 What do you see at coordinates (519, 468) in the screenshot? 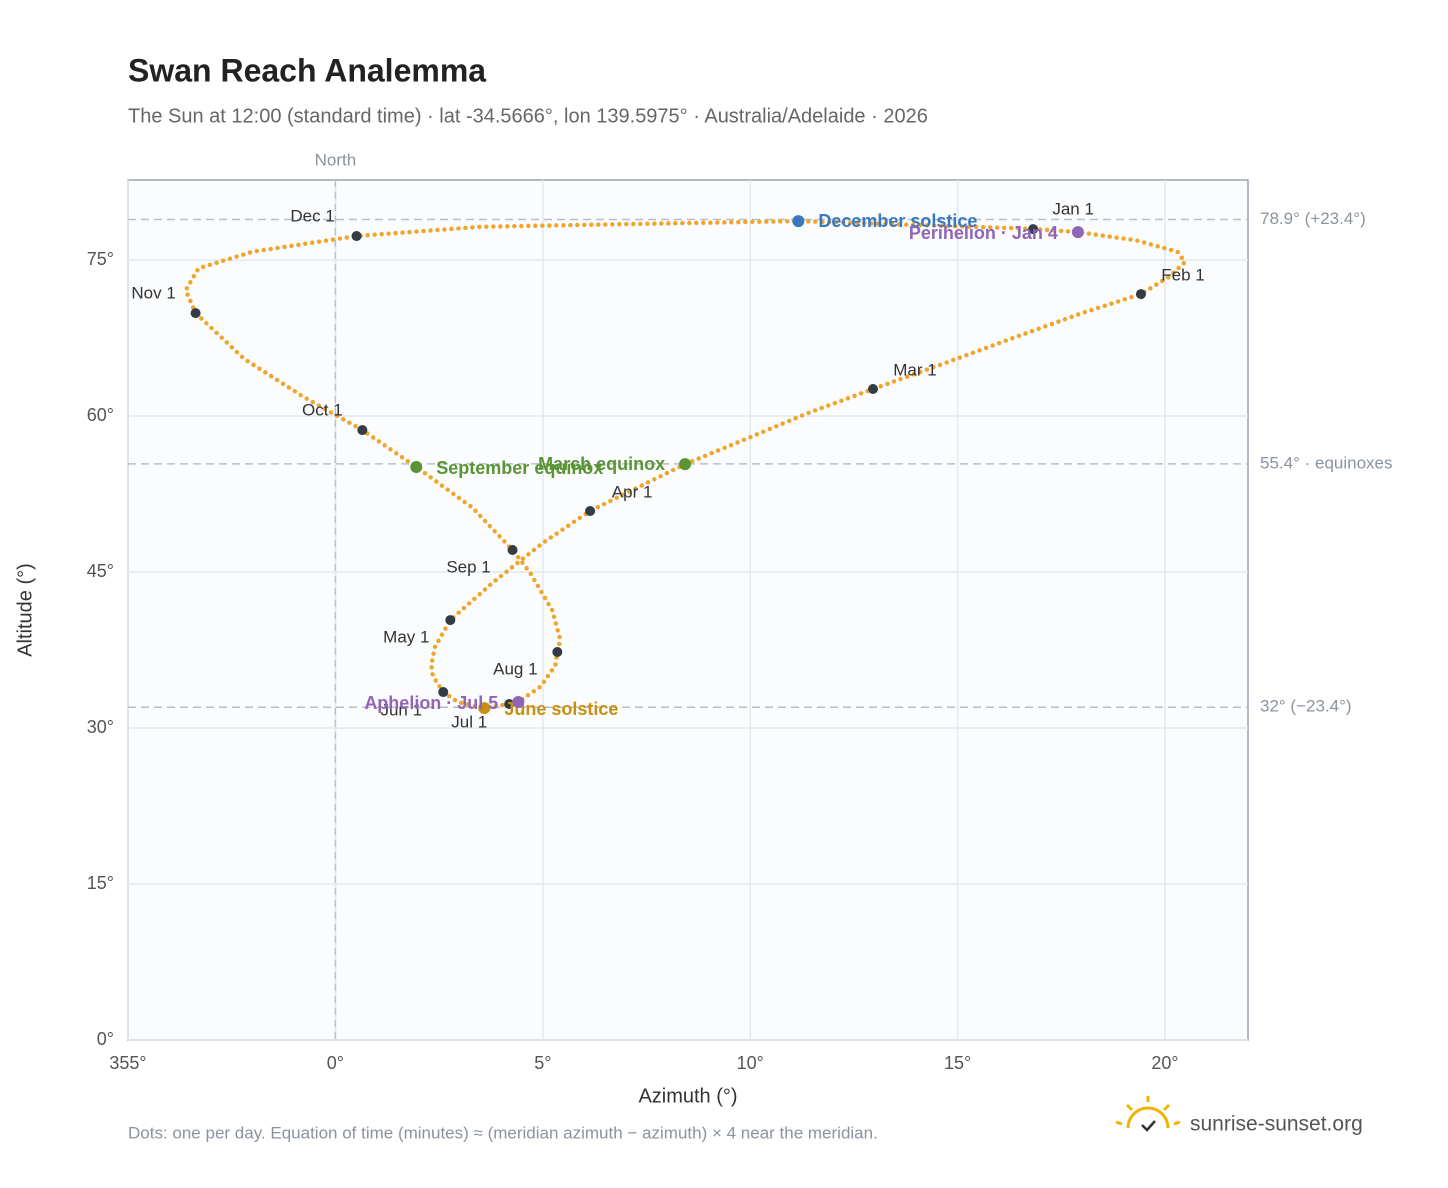
I see `event-label: September equinox` at bounding box center [519, 468].